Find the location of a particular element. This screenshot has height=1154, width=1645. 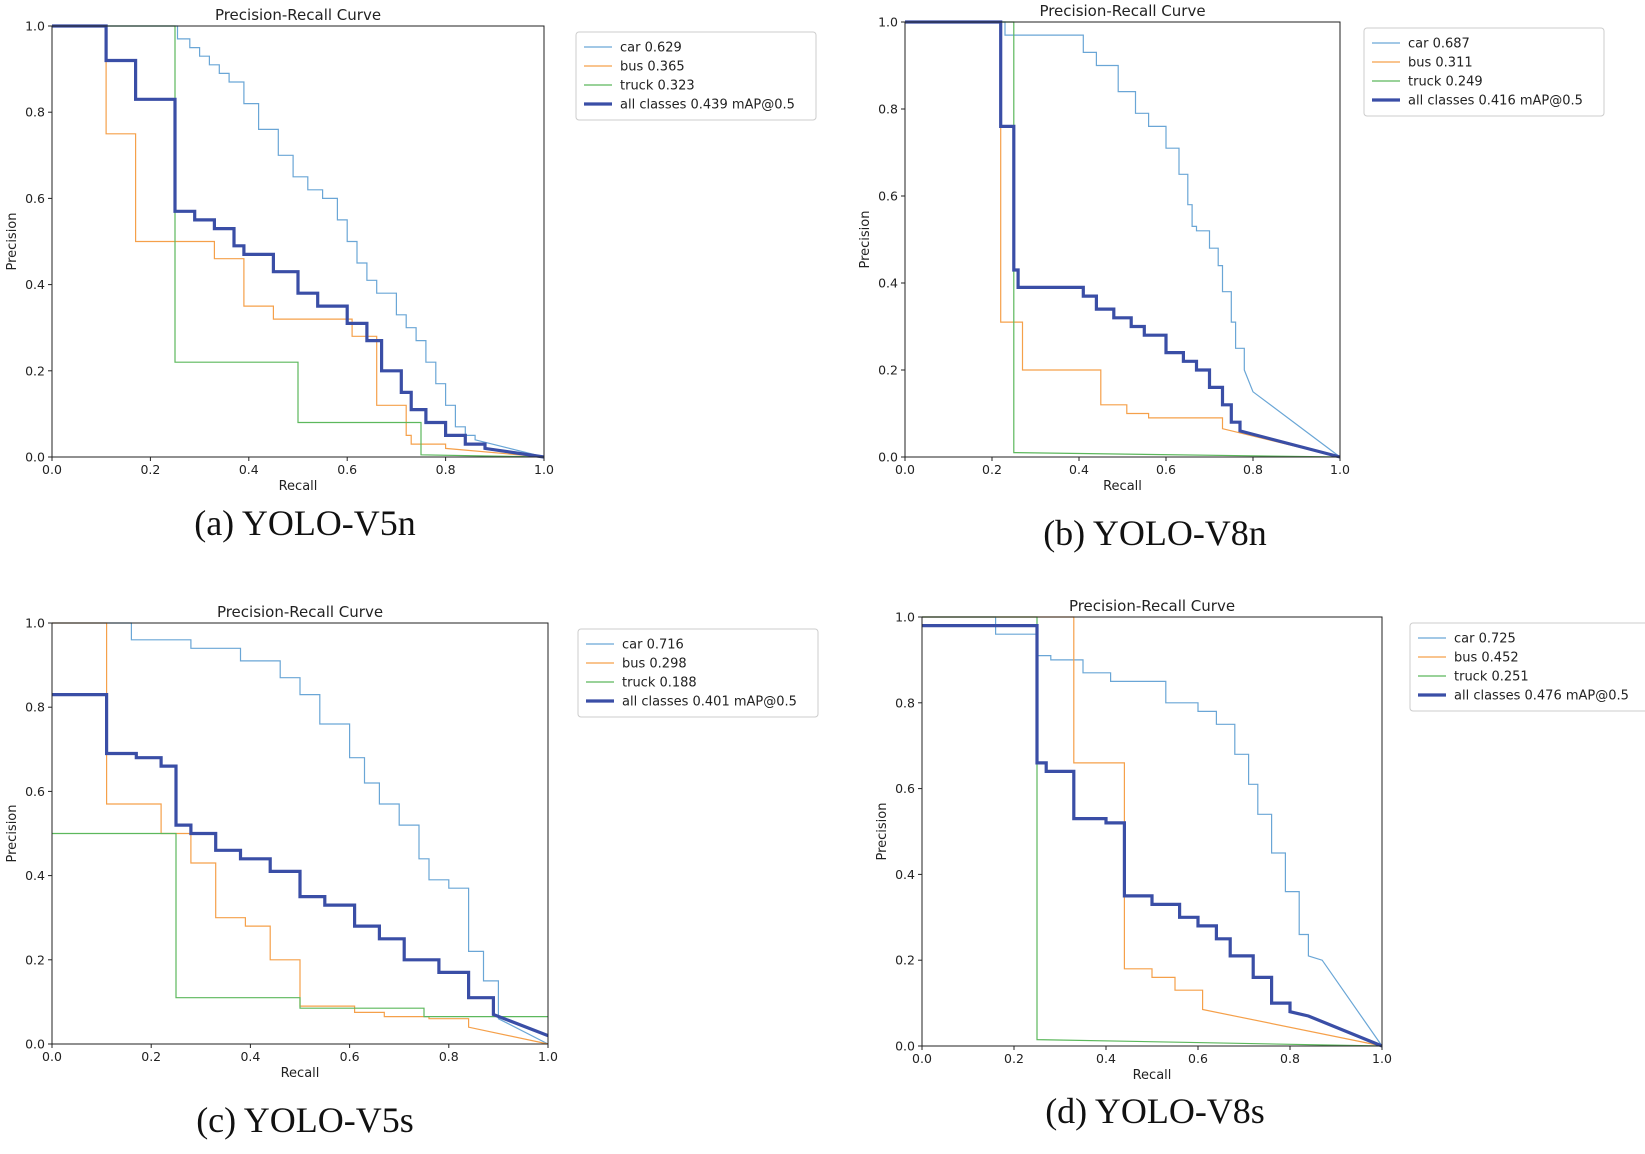

legend-entry: car 0.716 is located at coordinates (653, 645).